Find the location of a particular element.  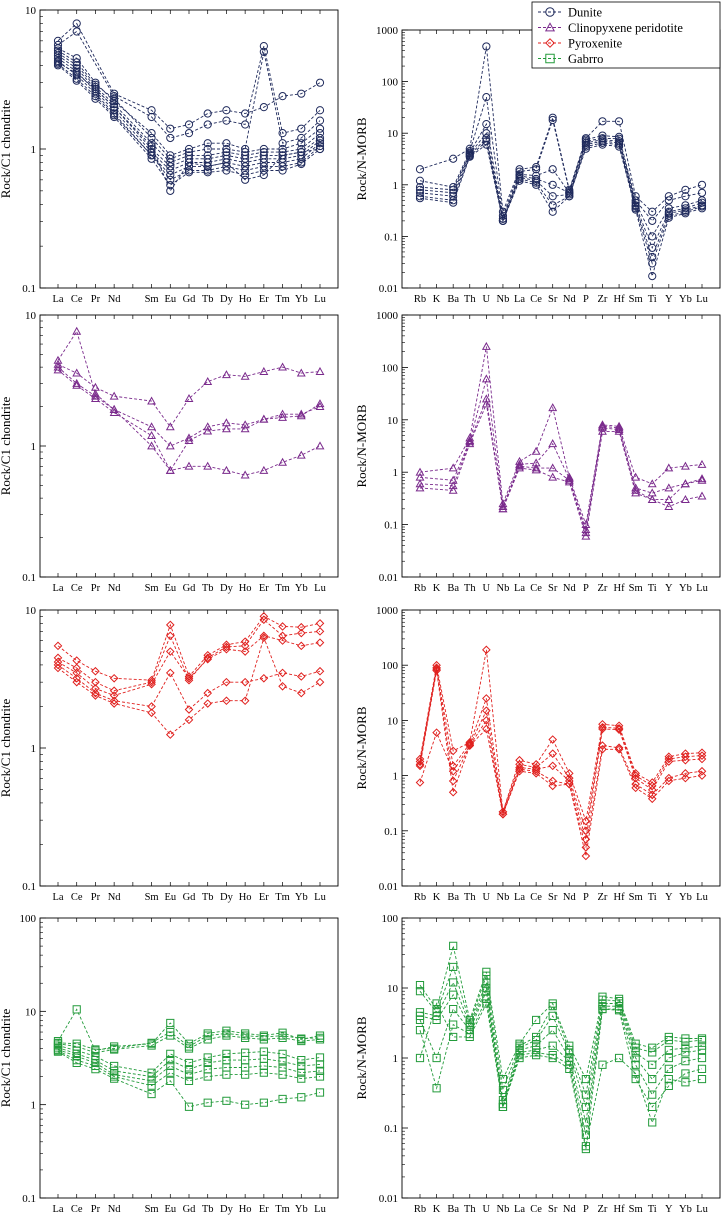

y-axis-label: Rock/C1 chondrite is located at coordinates (6, 747).